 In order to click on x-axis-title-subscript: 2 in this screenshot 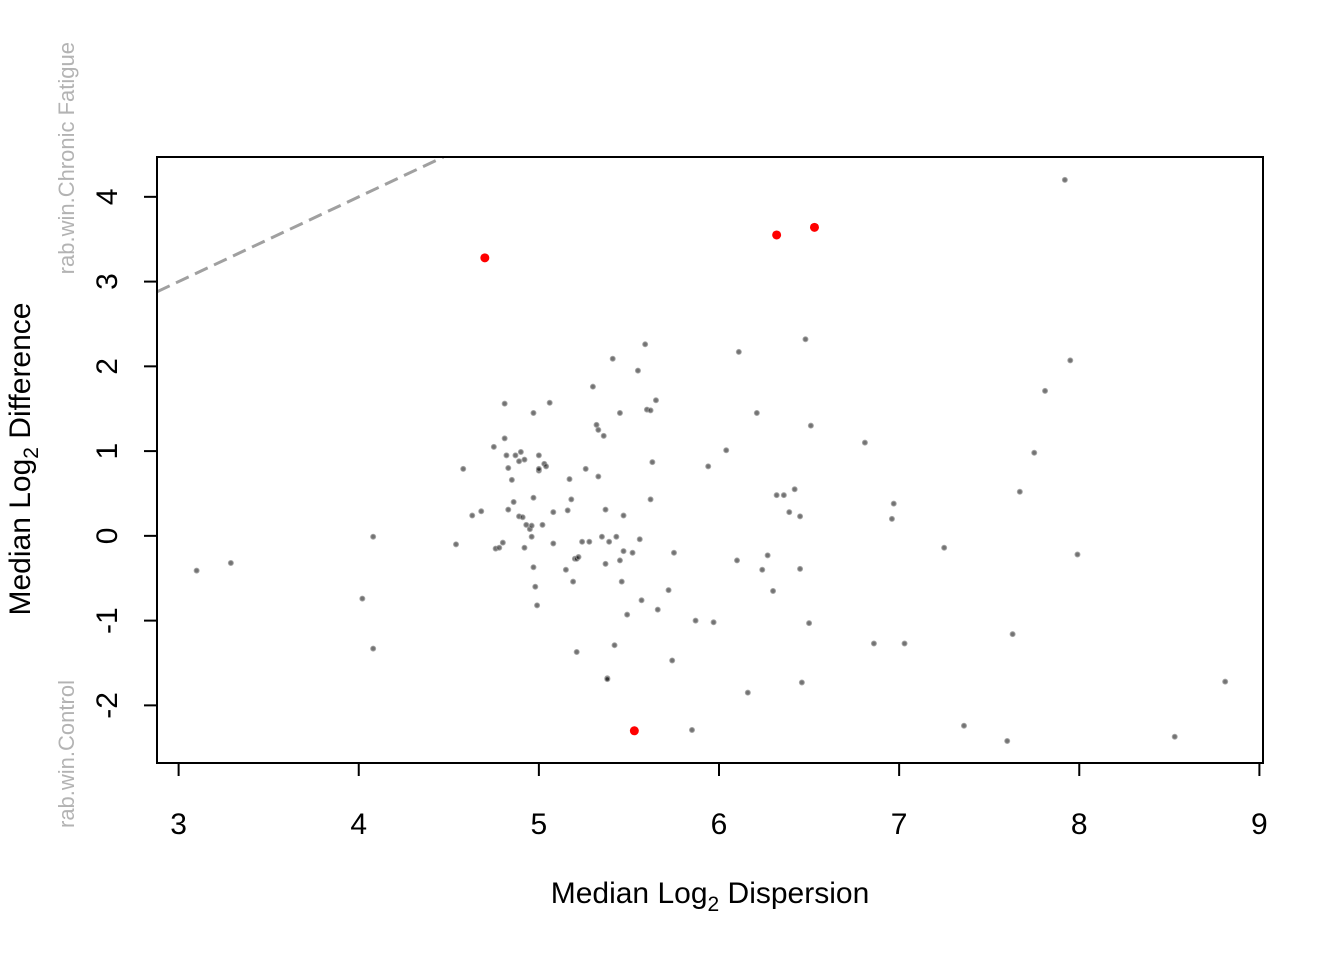, I will do `click(714, 904)`.